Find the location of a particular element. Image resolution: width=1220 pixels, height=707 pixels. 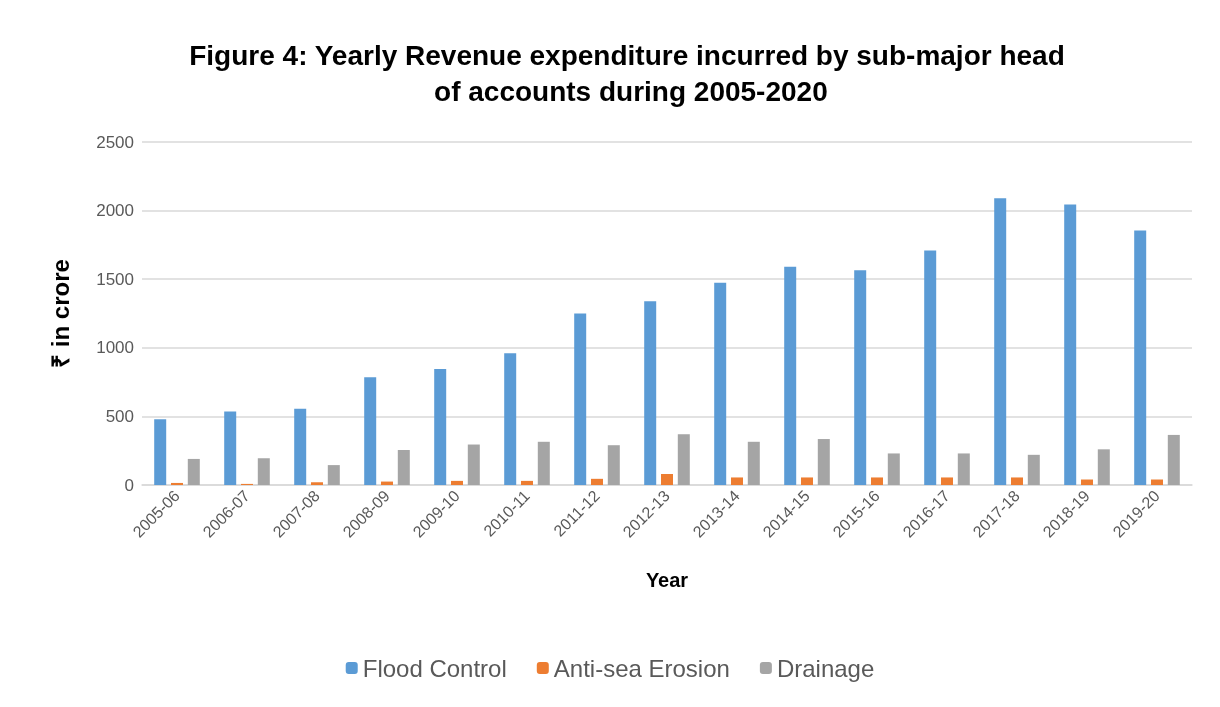

y-tick-label: 0 is located at coordinates (129, 485).